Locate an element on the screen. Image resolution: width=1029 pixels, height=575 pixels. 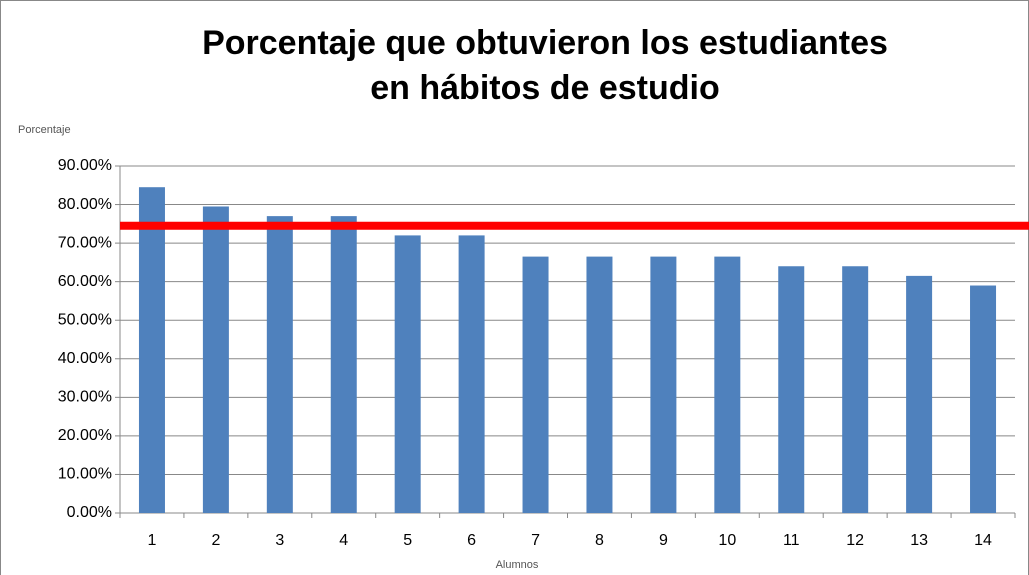
y-tick-label: 80.00% is located at coordinates (85, 204).